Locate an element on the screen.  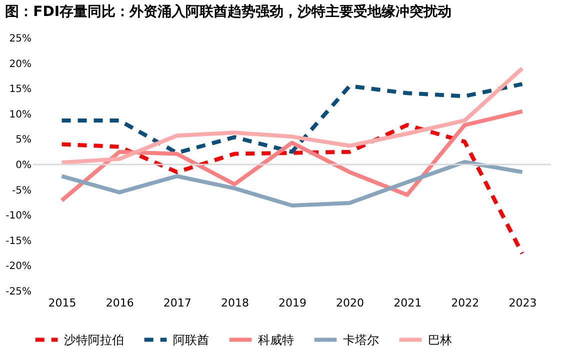
legend-label: 卡塔尔 is located at coordinates (361, 339).